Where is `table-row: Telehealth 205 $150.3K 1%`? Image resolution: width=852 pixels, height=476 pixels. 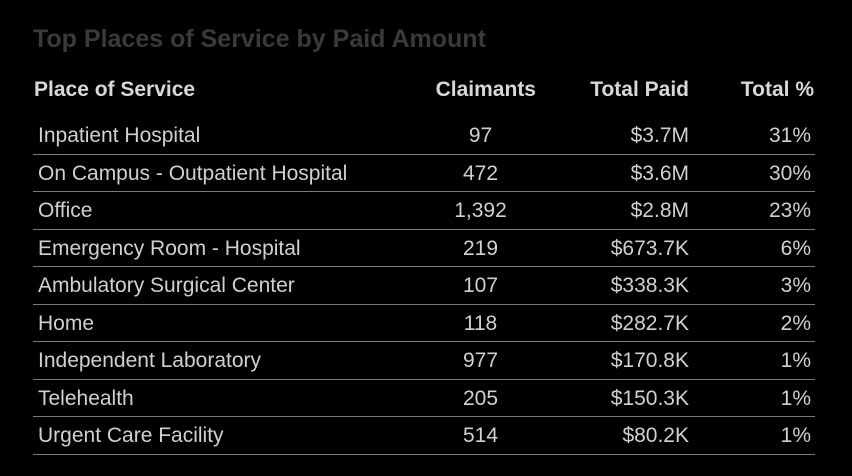
table-row: Telehealth 205 $150.3K 1% is located at coordinates (424, 398).